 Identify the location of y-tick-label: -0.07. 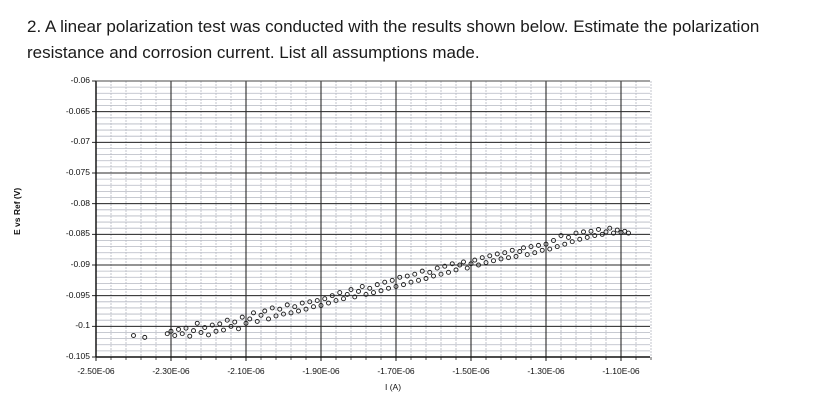
(80, 141).